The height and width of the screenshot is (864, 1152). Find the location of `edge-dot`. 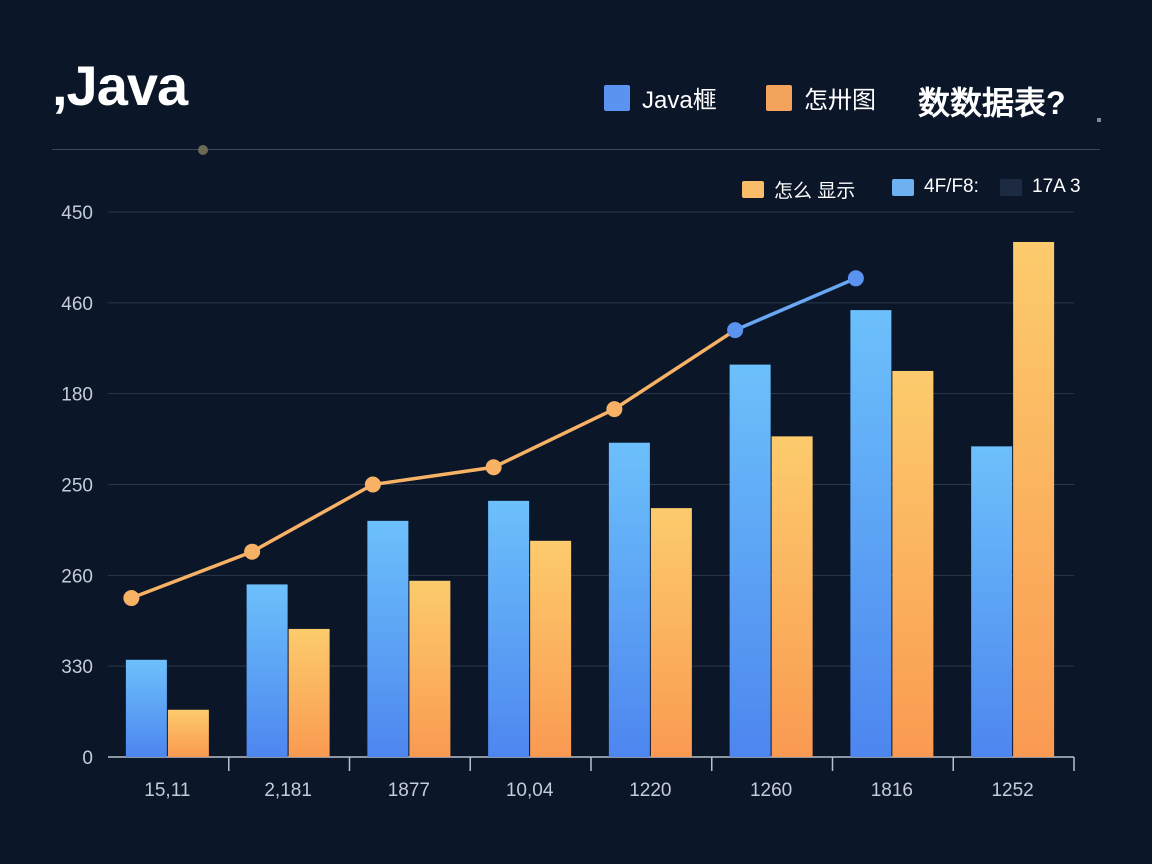

edge-dot is located at coordinates (1099, 120).